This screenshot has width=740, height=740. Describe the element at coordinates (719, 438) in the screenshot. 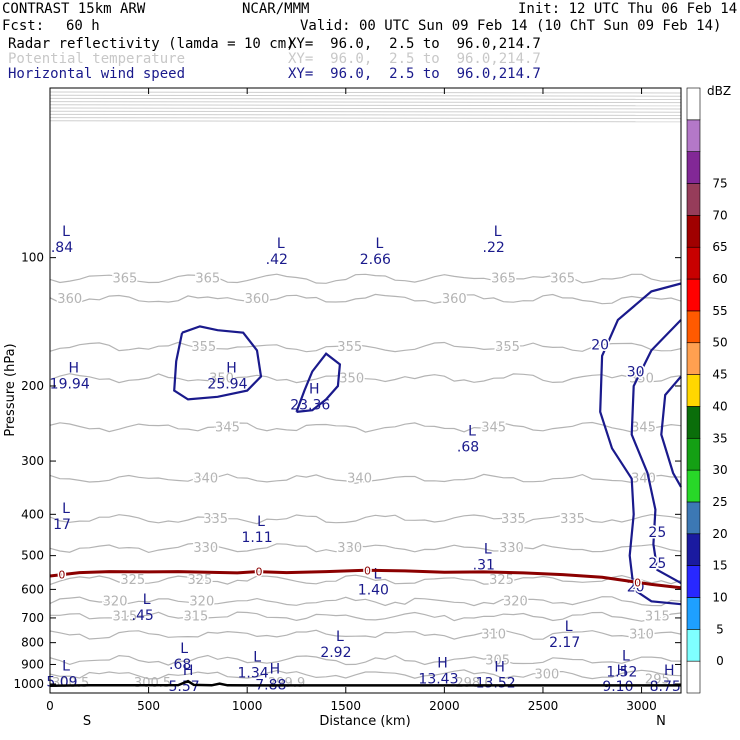

I see `colorbar-level-label: 35` at that location.